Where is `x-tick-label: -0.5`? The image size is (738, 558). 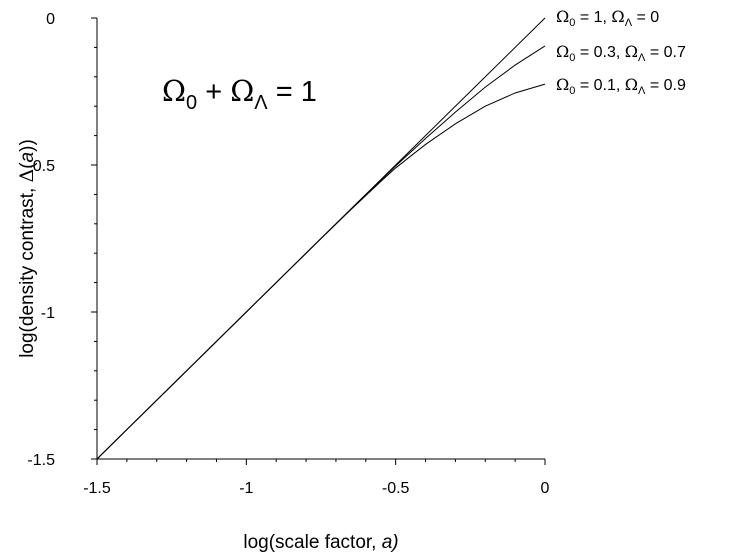 x-tick-label: -0.5 is located at coordinates (396, 488).